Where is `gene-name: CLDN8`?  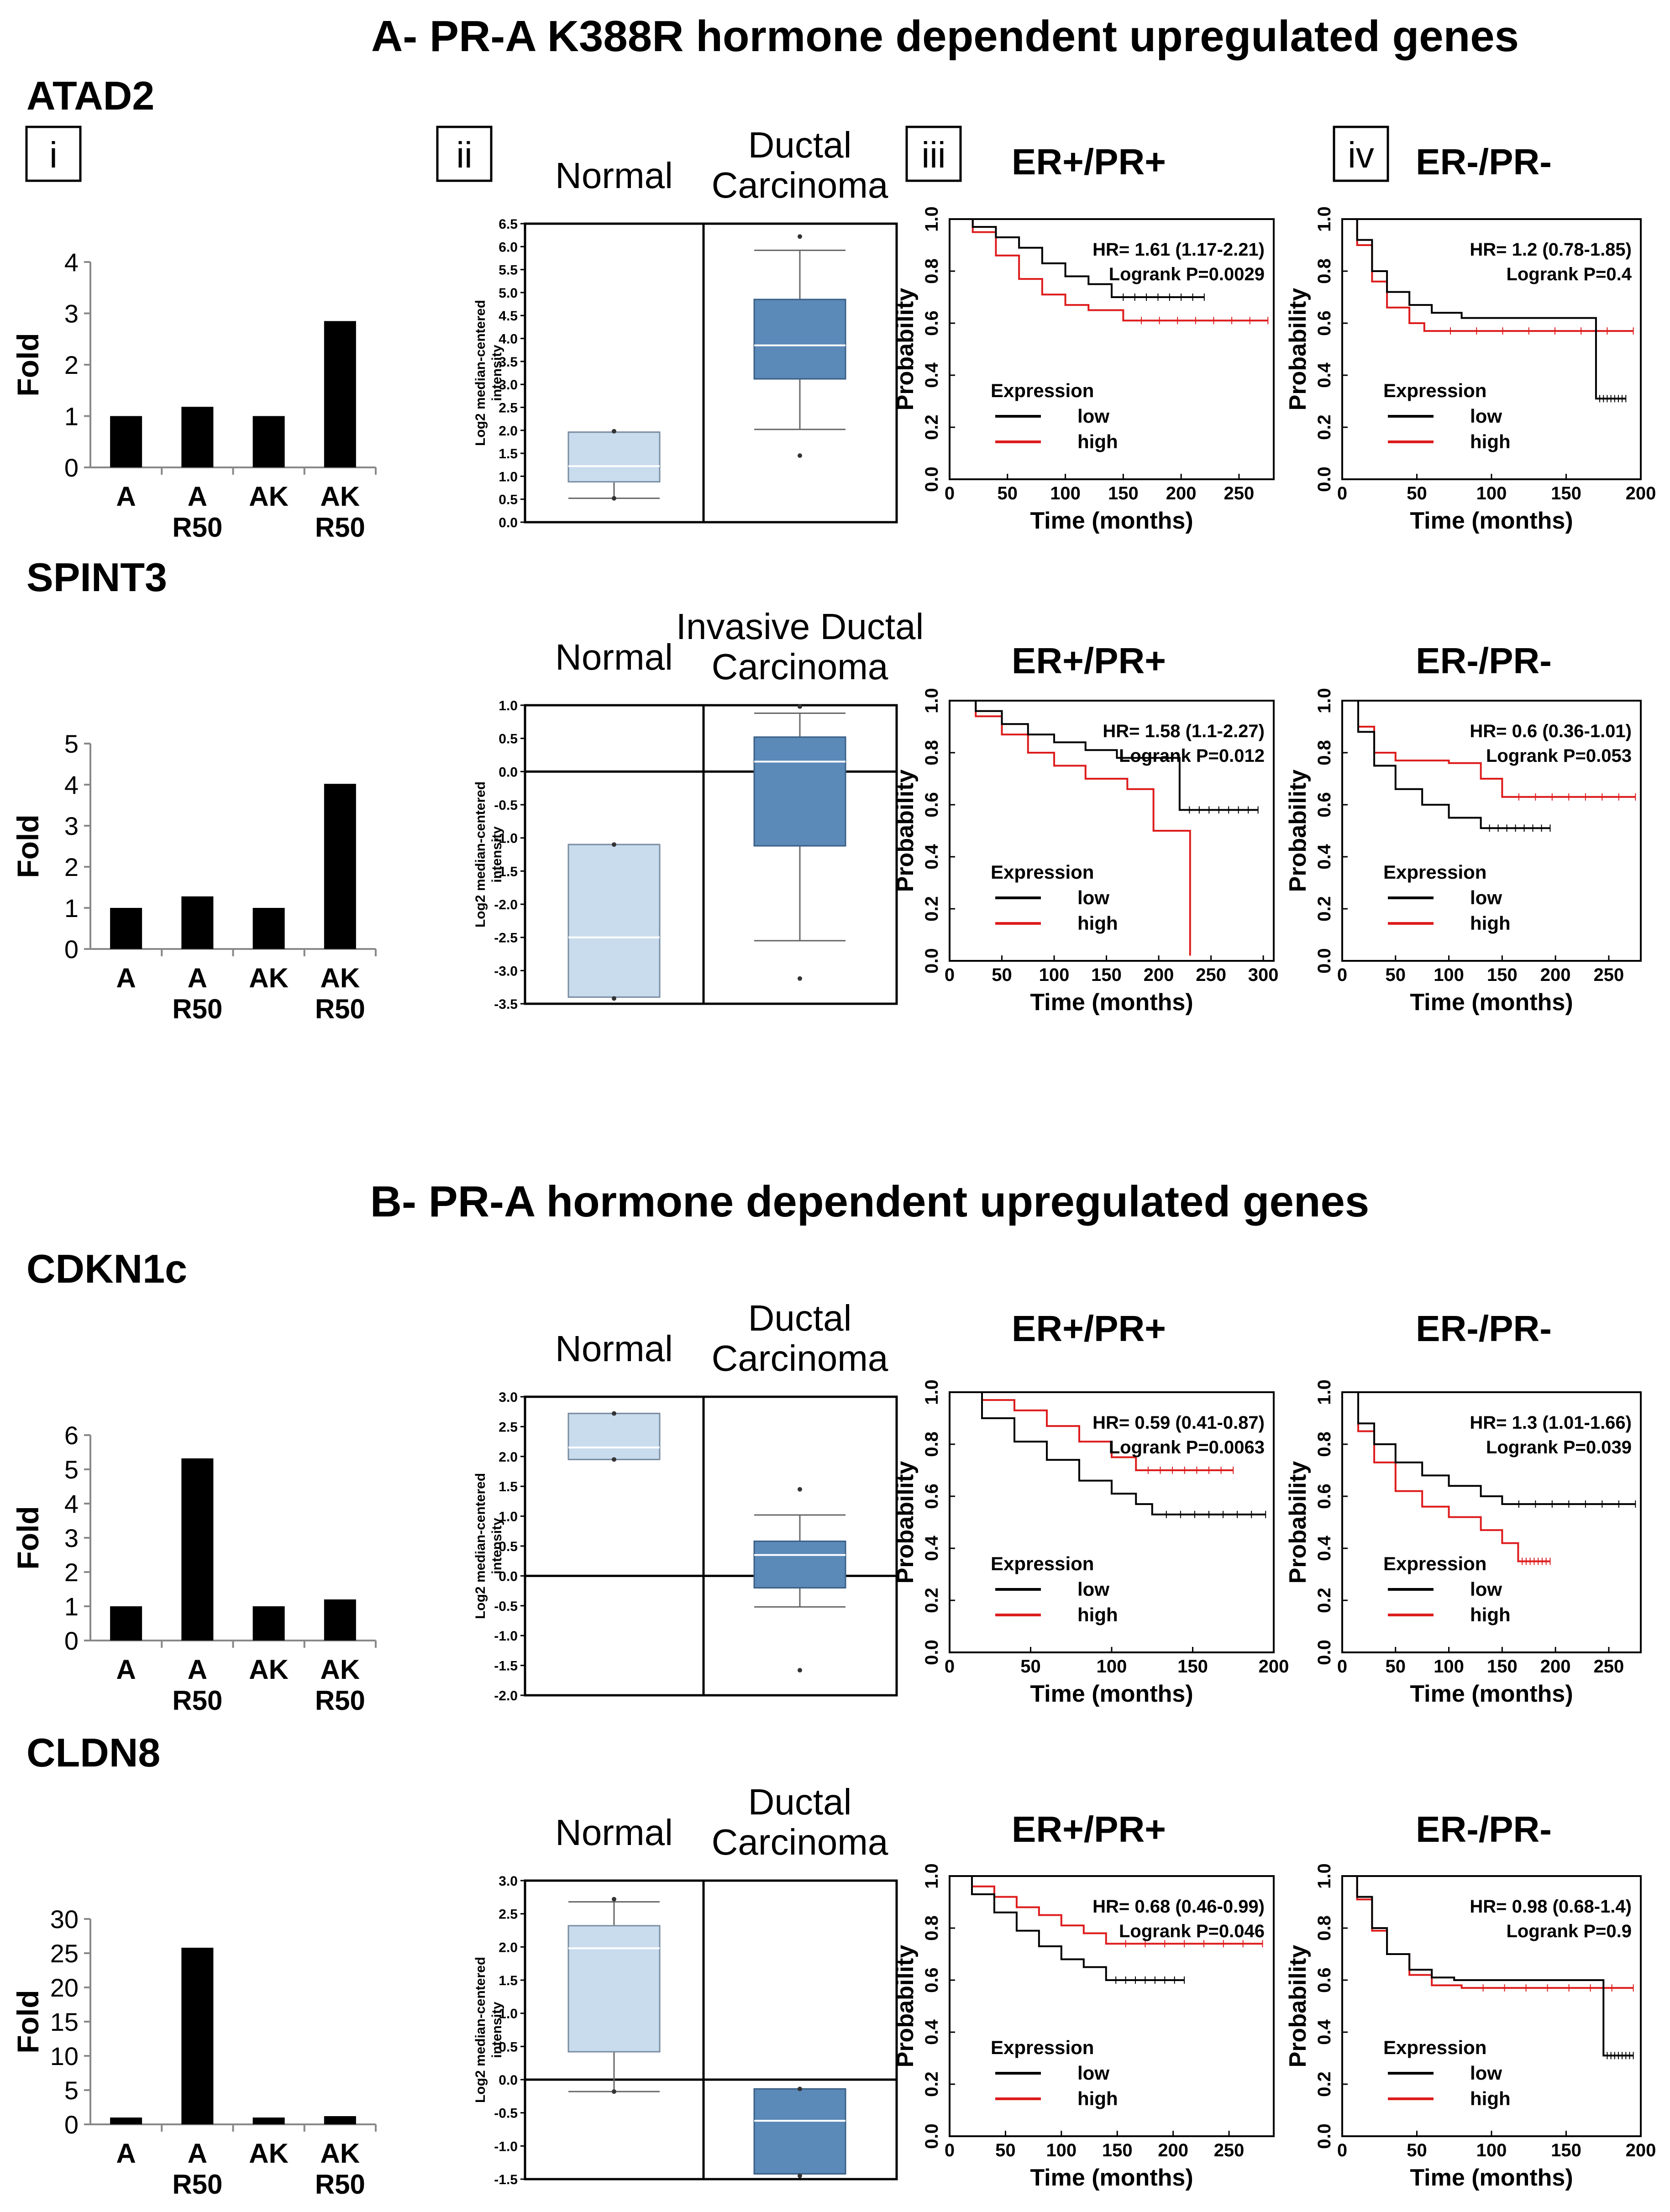
gene-name: CLDN8 is located at coordinates (93, 1752).